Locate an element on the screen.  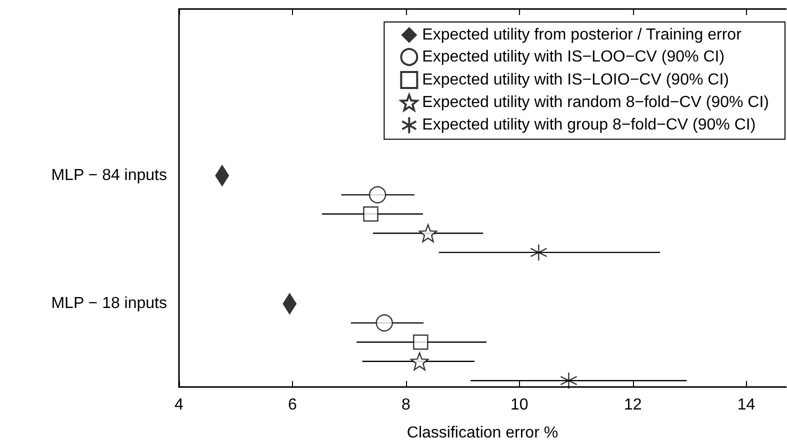
x-tick-label: 14 is located at coordinates (746, 405).